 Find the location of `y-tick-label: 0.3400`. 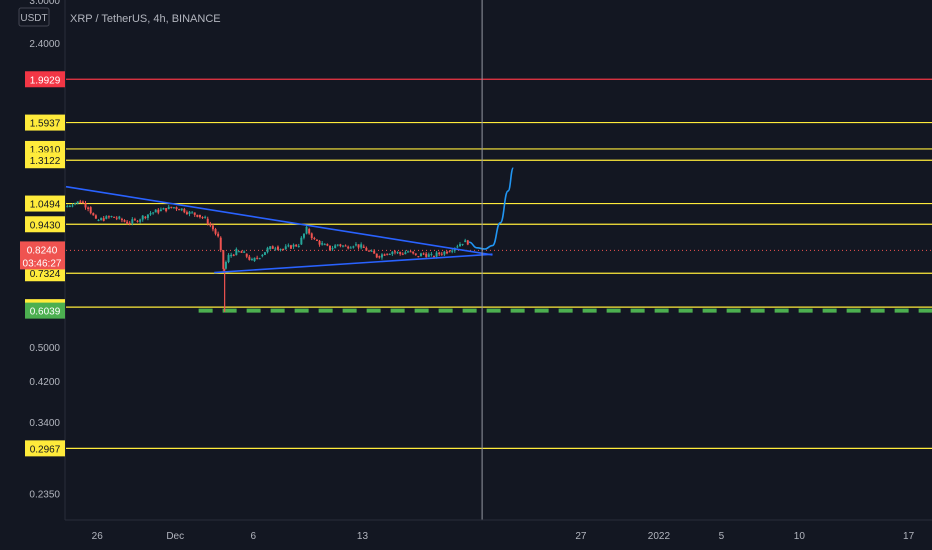

y-tick-label: 0.3400 is located at coordinates (44, 423).